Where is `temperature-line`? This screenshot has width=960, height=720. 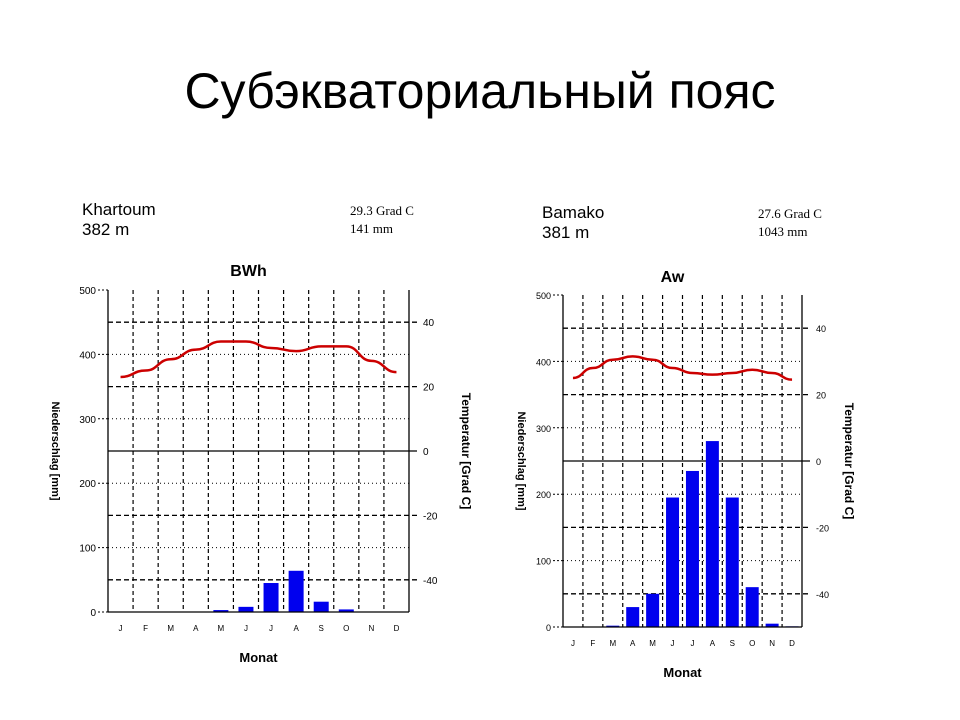
temperature-line is located at coordinates (258, 359).